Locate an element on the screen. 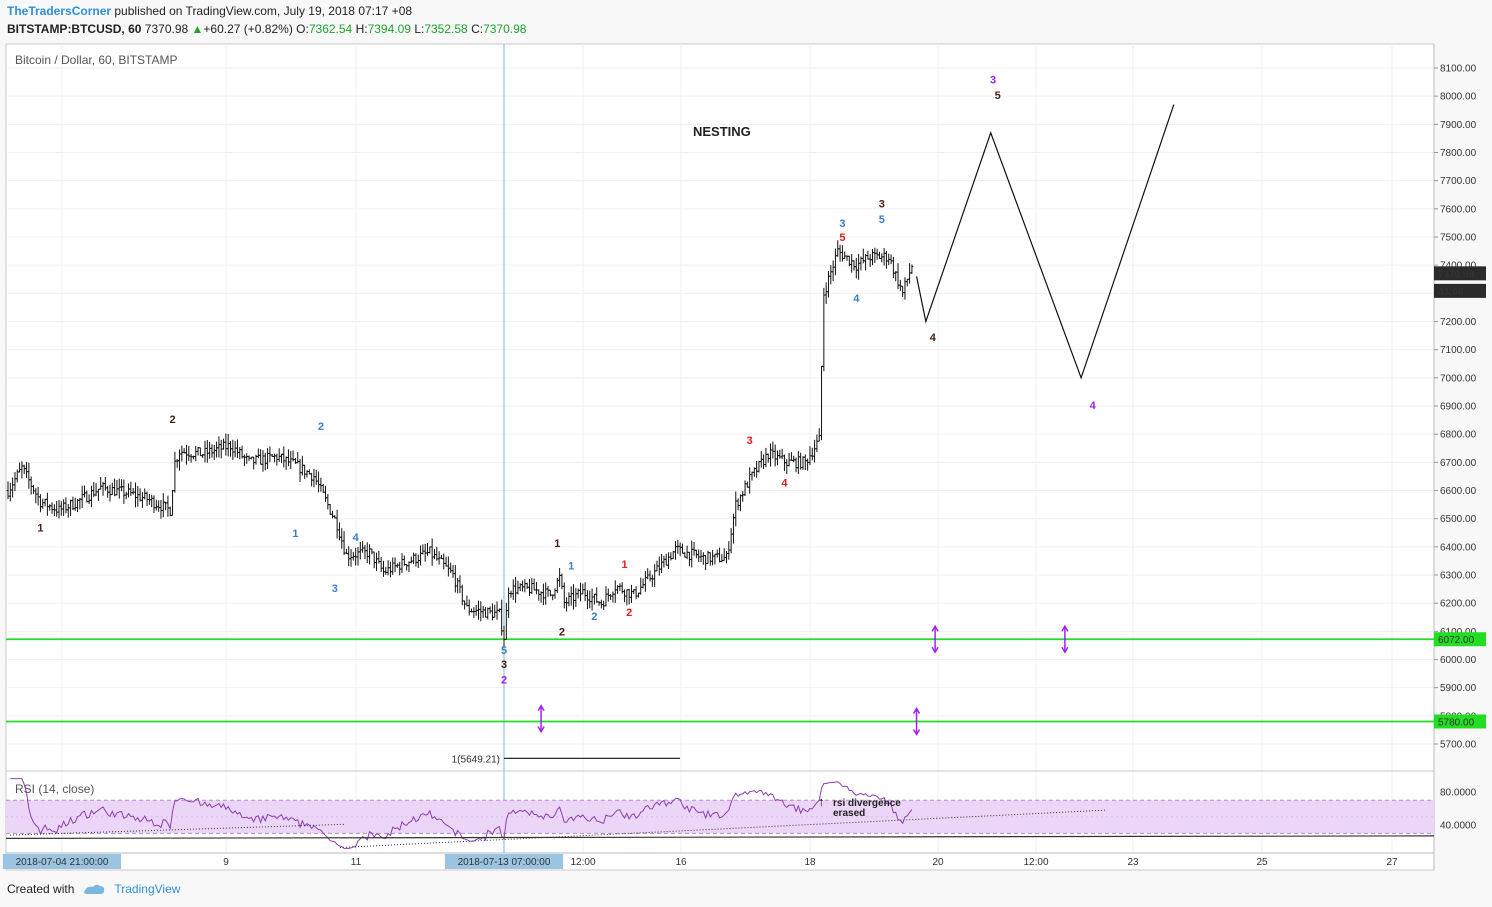 Image resolution: width=1492 pixels, height=907 pixels. high-label: H: is located at coordinates (361, 29).